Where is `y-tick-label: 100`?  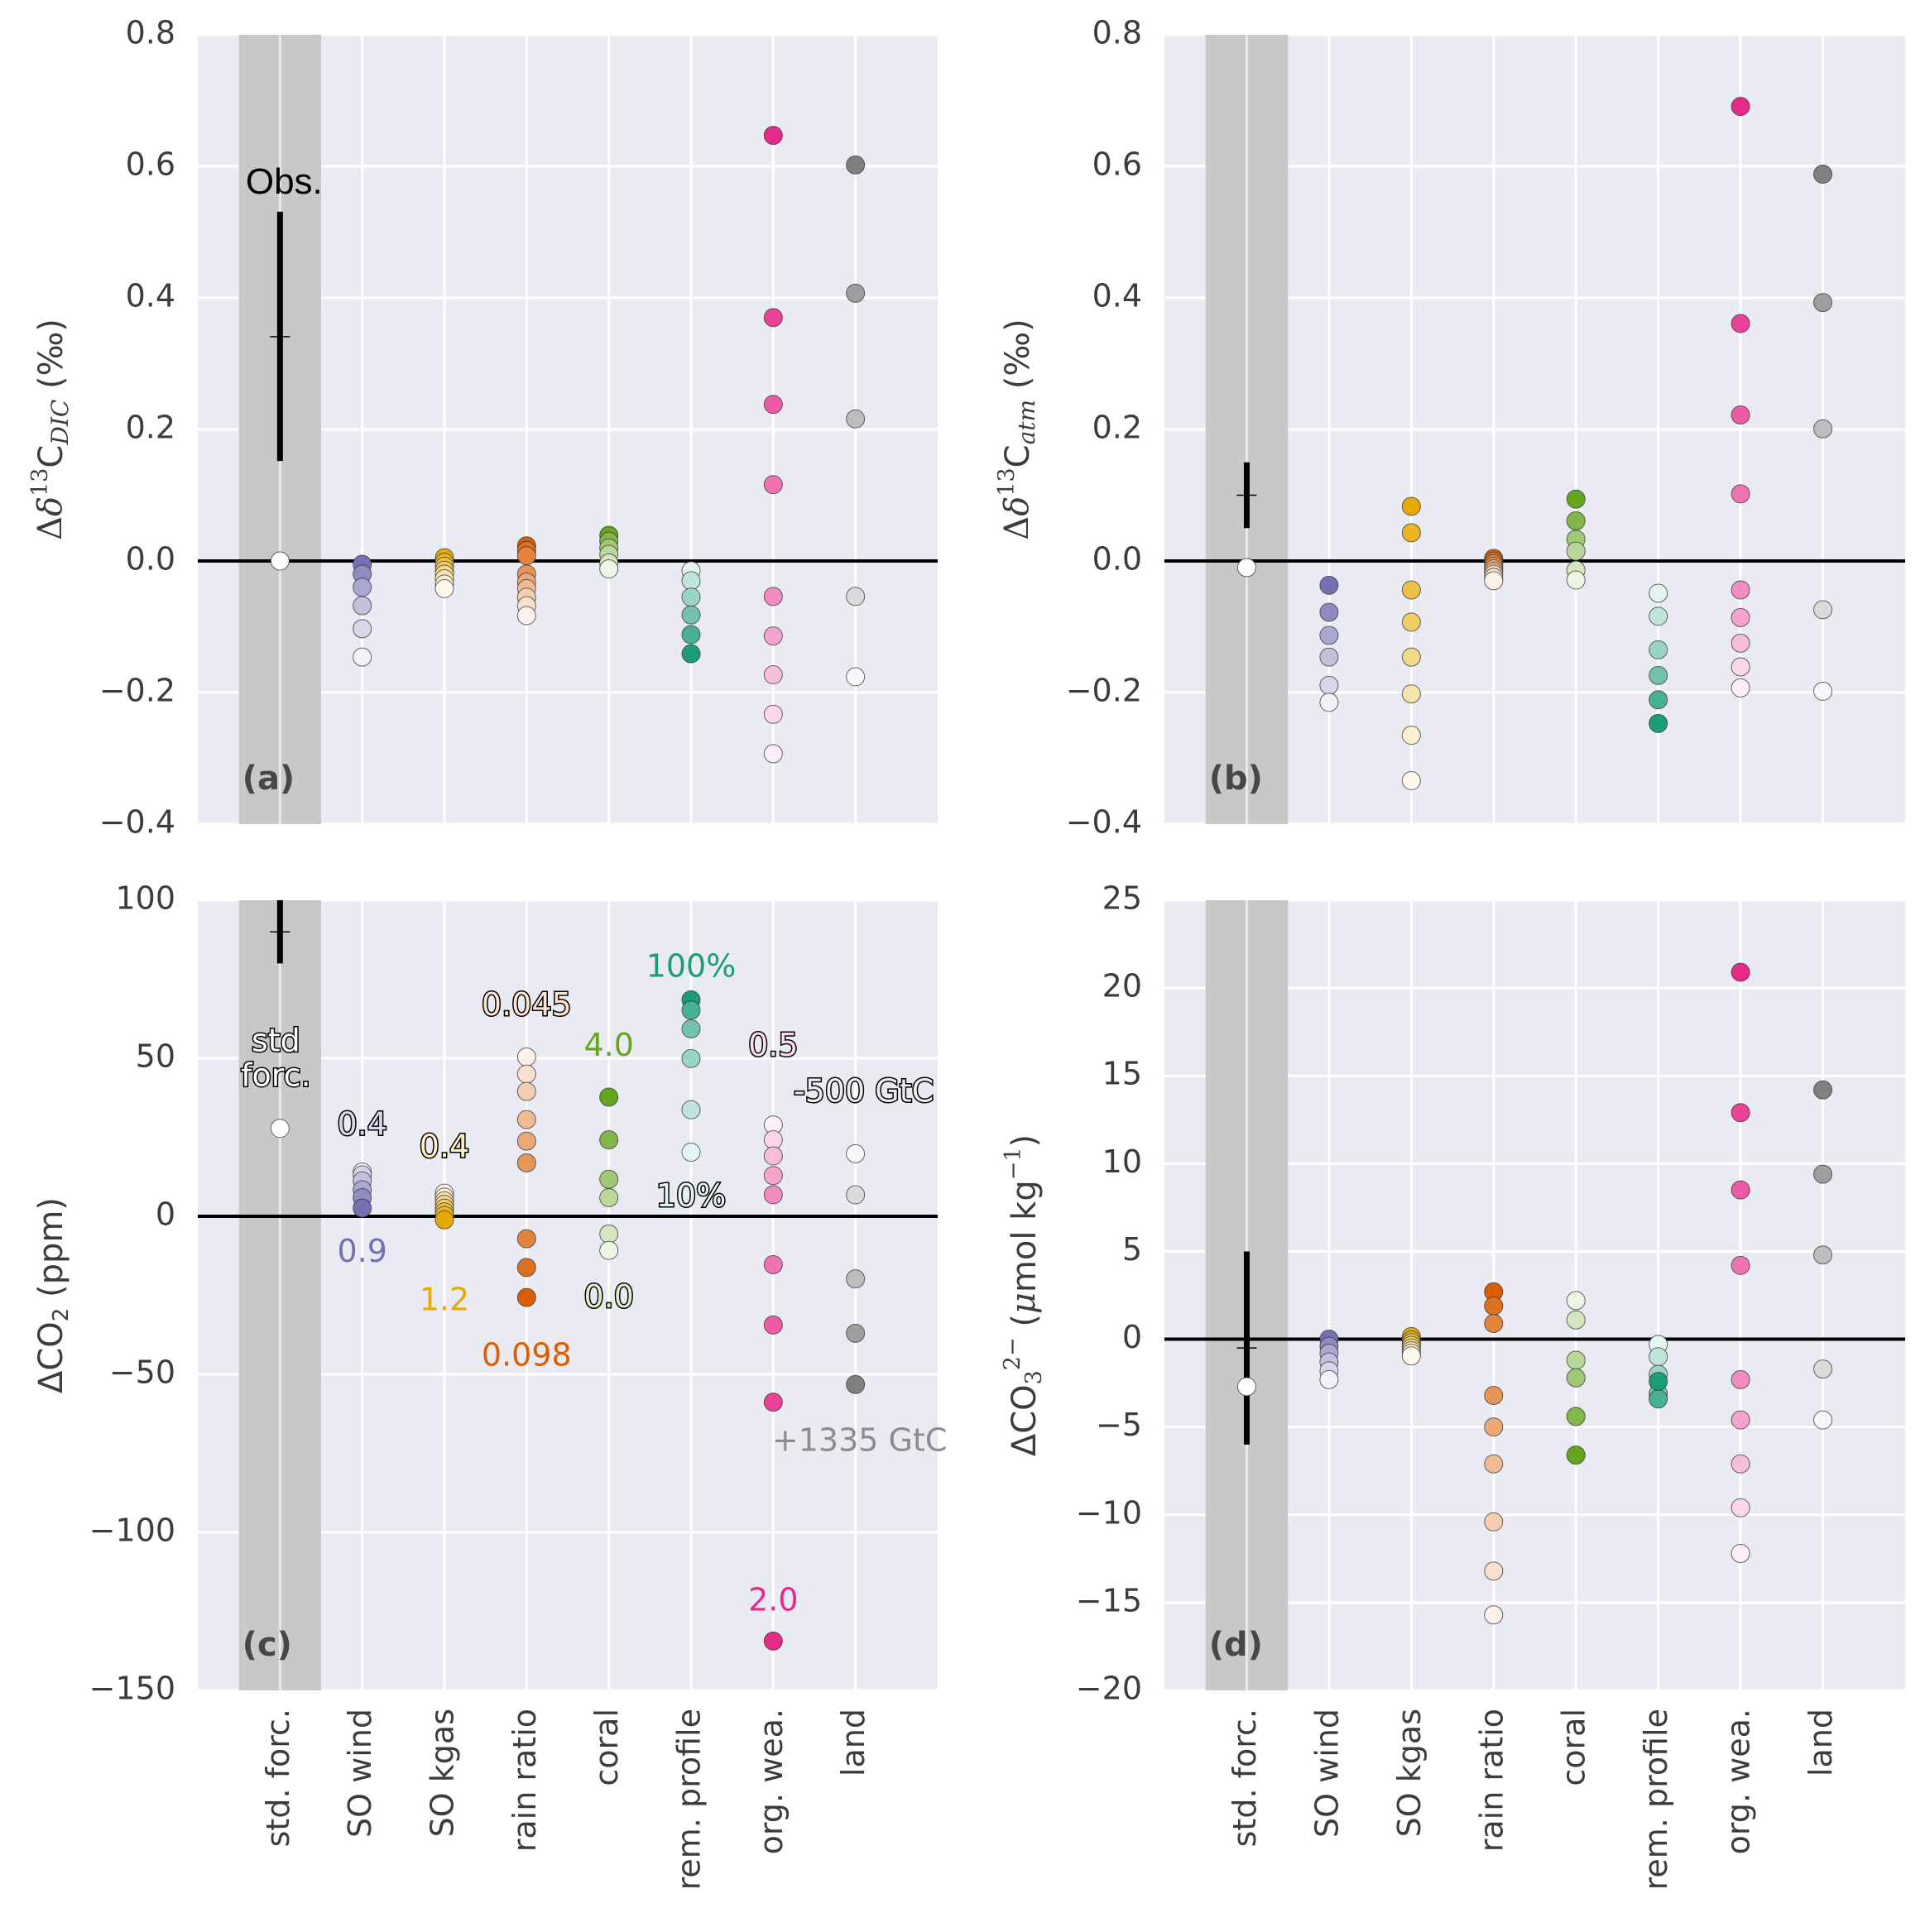
y-tick-label: 100 is located at coordinates (145, 898).